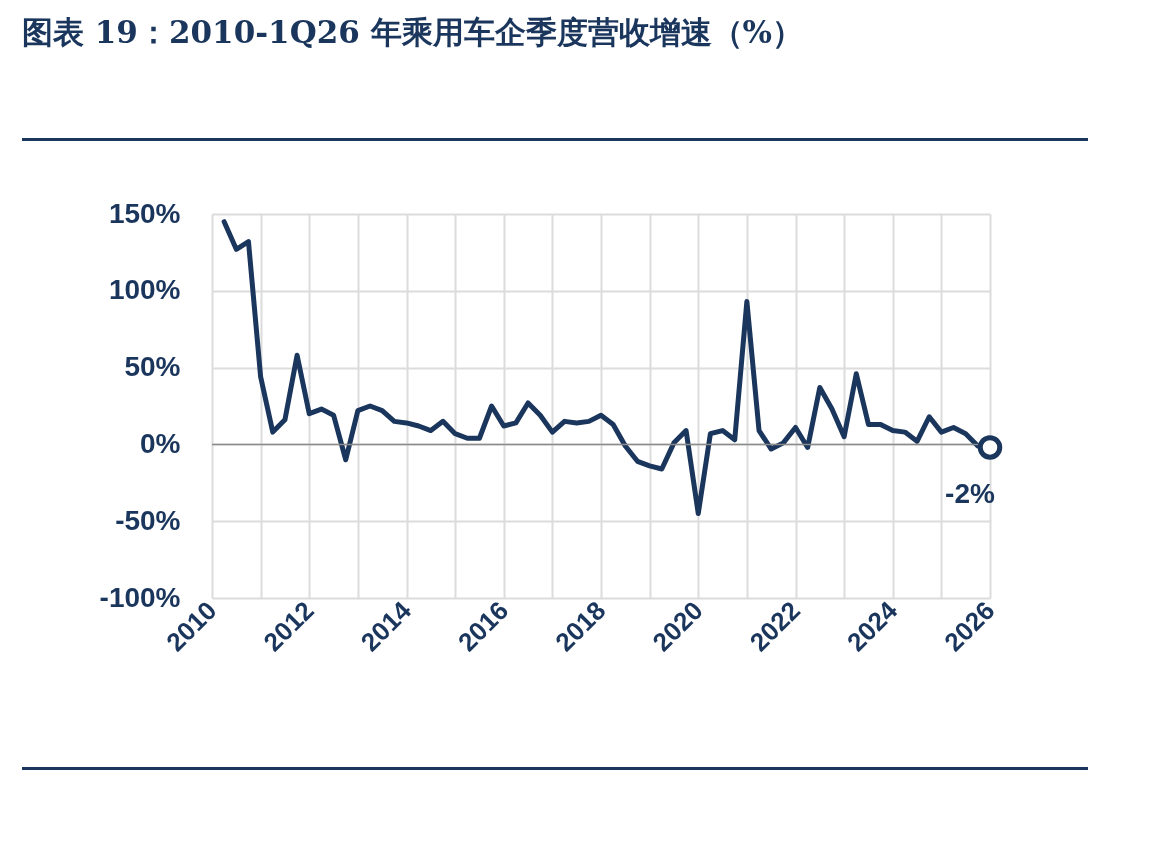 The height and width of the screenshot is (844, 1149). Describe the element at coordinates (970, 494) in the screenshot. I see `annotation: -2%` at that location.